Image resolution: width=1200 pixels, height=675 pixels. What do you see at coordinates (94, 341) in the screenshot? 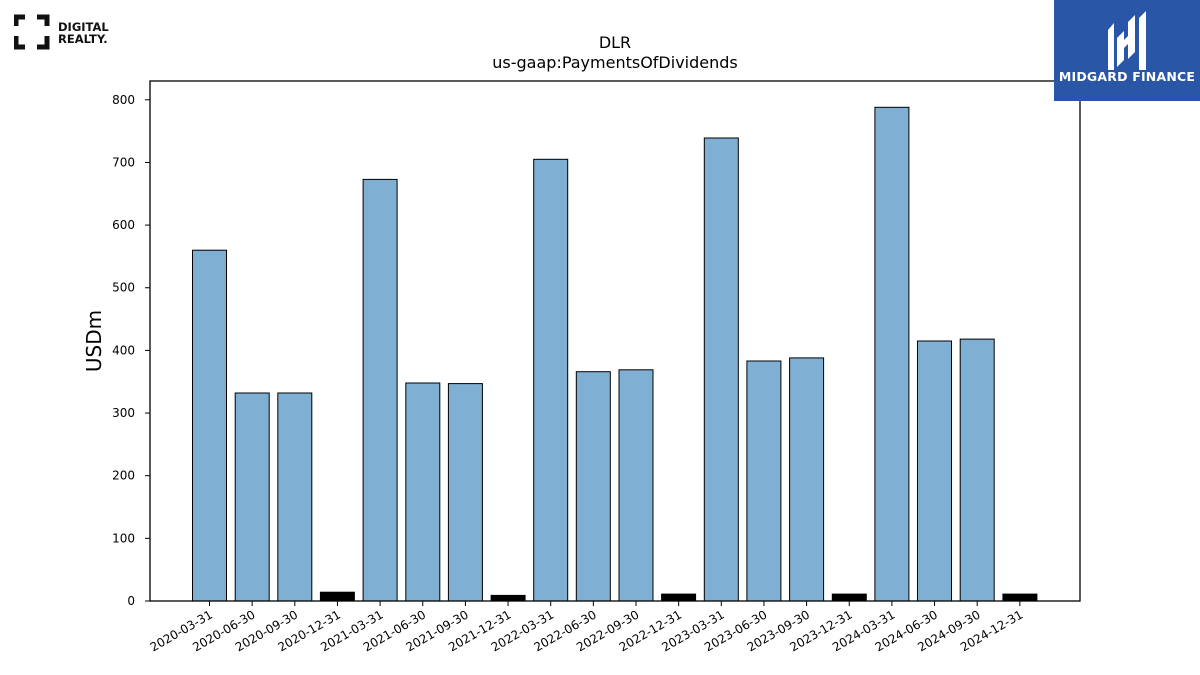
I see `y-axis-label: USDm` at bounding box center [94, 341].